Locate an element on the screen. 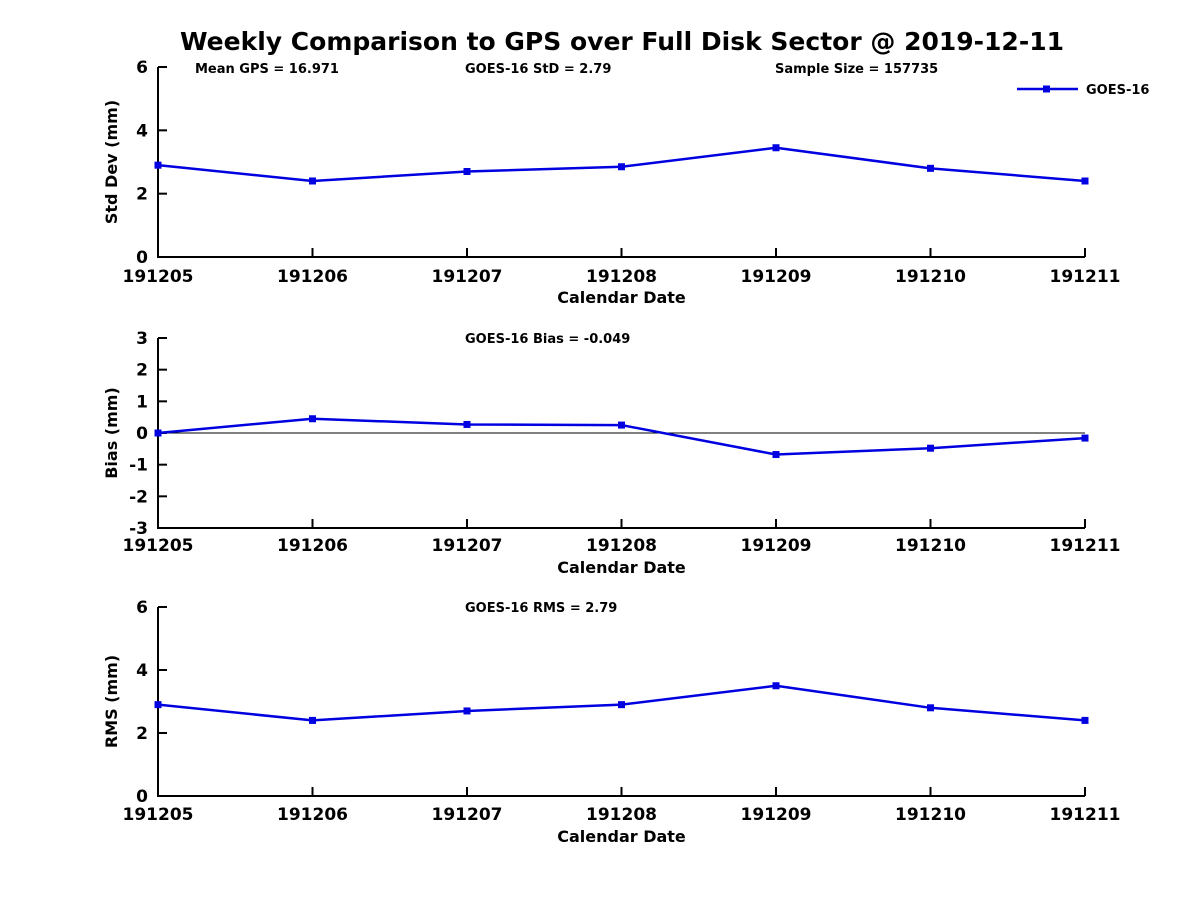  y-tick-label: 1 is located at coordinates (142, 402).